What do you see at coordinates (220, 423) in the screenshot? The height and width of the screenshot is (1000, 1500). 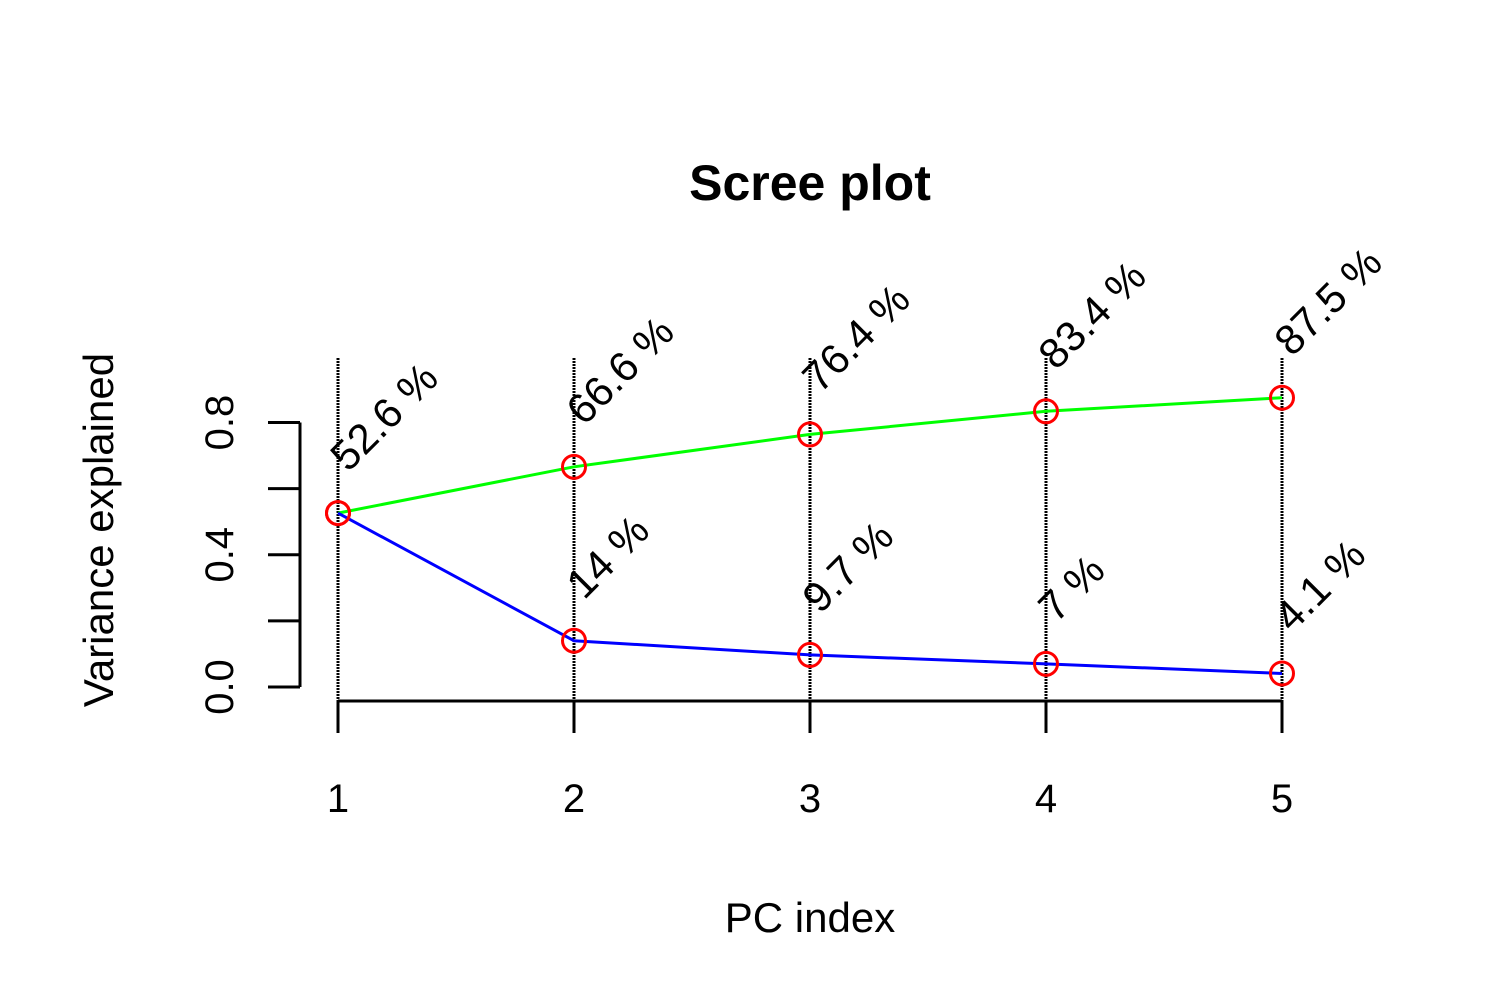 I see `y-tick-label: 0.8` at bounding box center [220, 423].